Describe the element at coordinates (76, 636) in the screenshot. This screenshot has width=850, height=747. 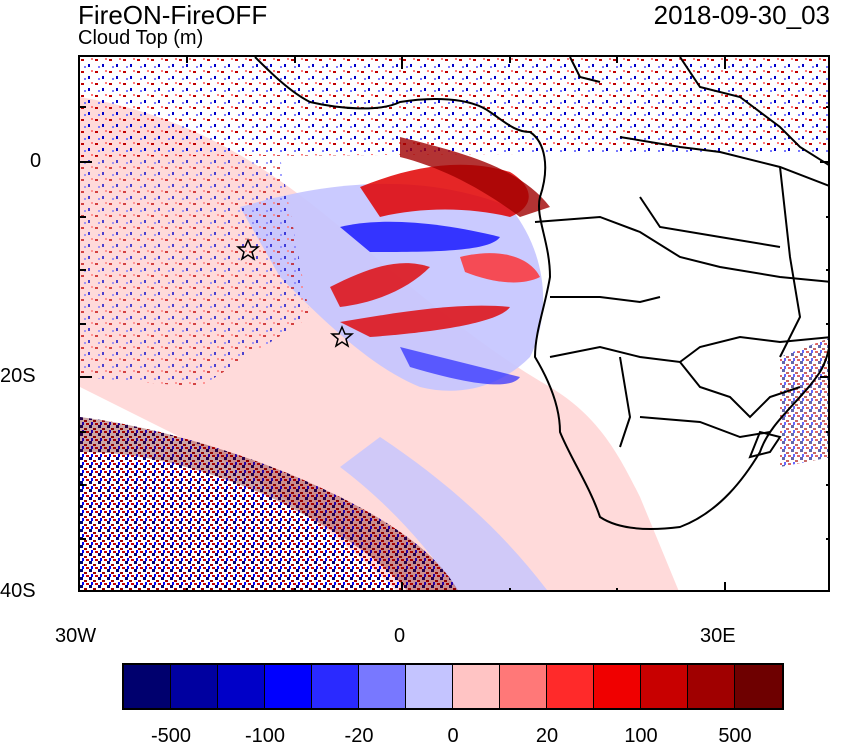
I see `x-tick-label: 30W` at that location.